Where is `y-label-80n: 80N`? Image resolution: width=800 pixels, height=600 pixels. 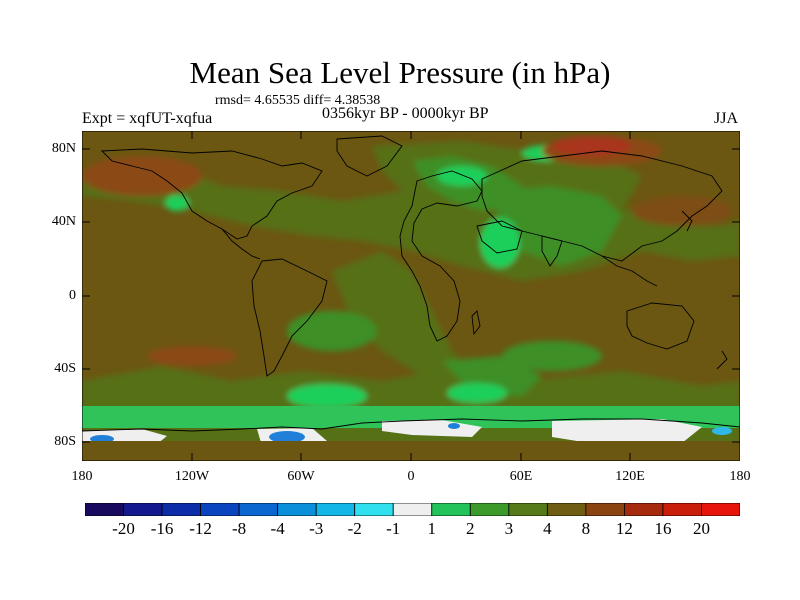 y-label-80n: 80N is located at coordinates (63, 148).